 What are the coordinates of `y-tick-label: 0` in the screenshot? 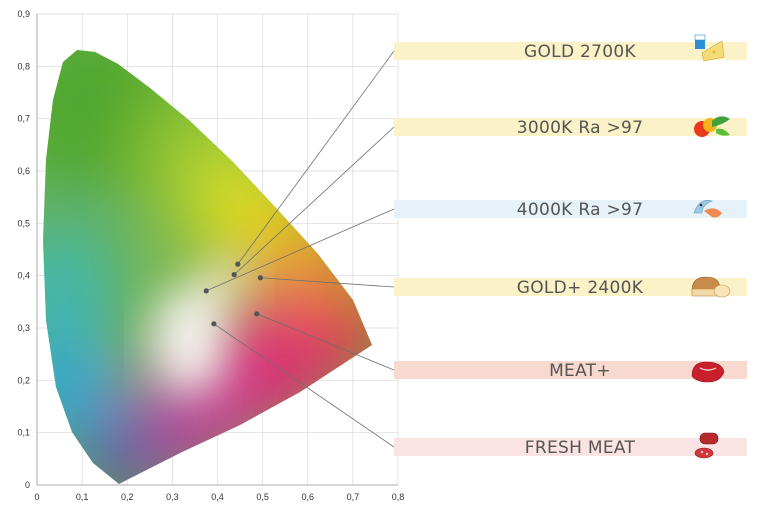 It's located at (27, 485).